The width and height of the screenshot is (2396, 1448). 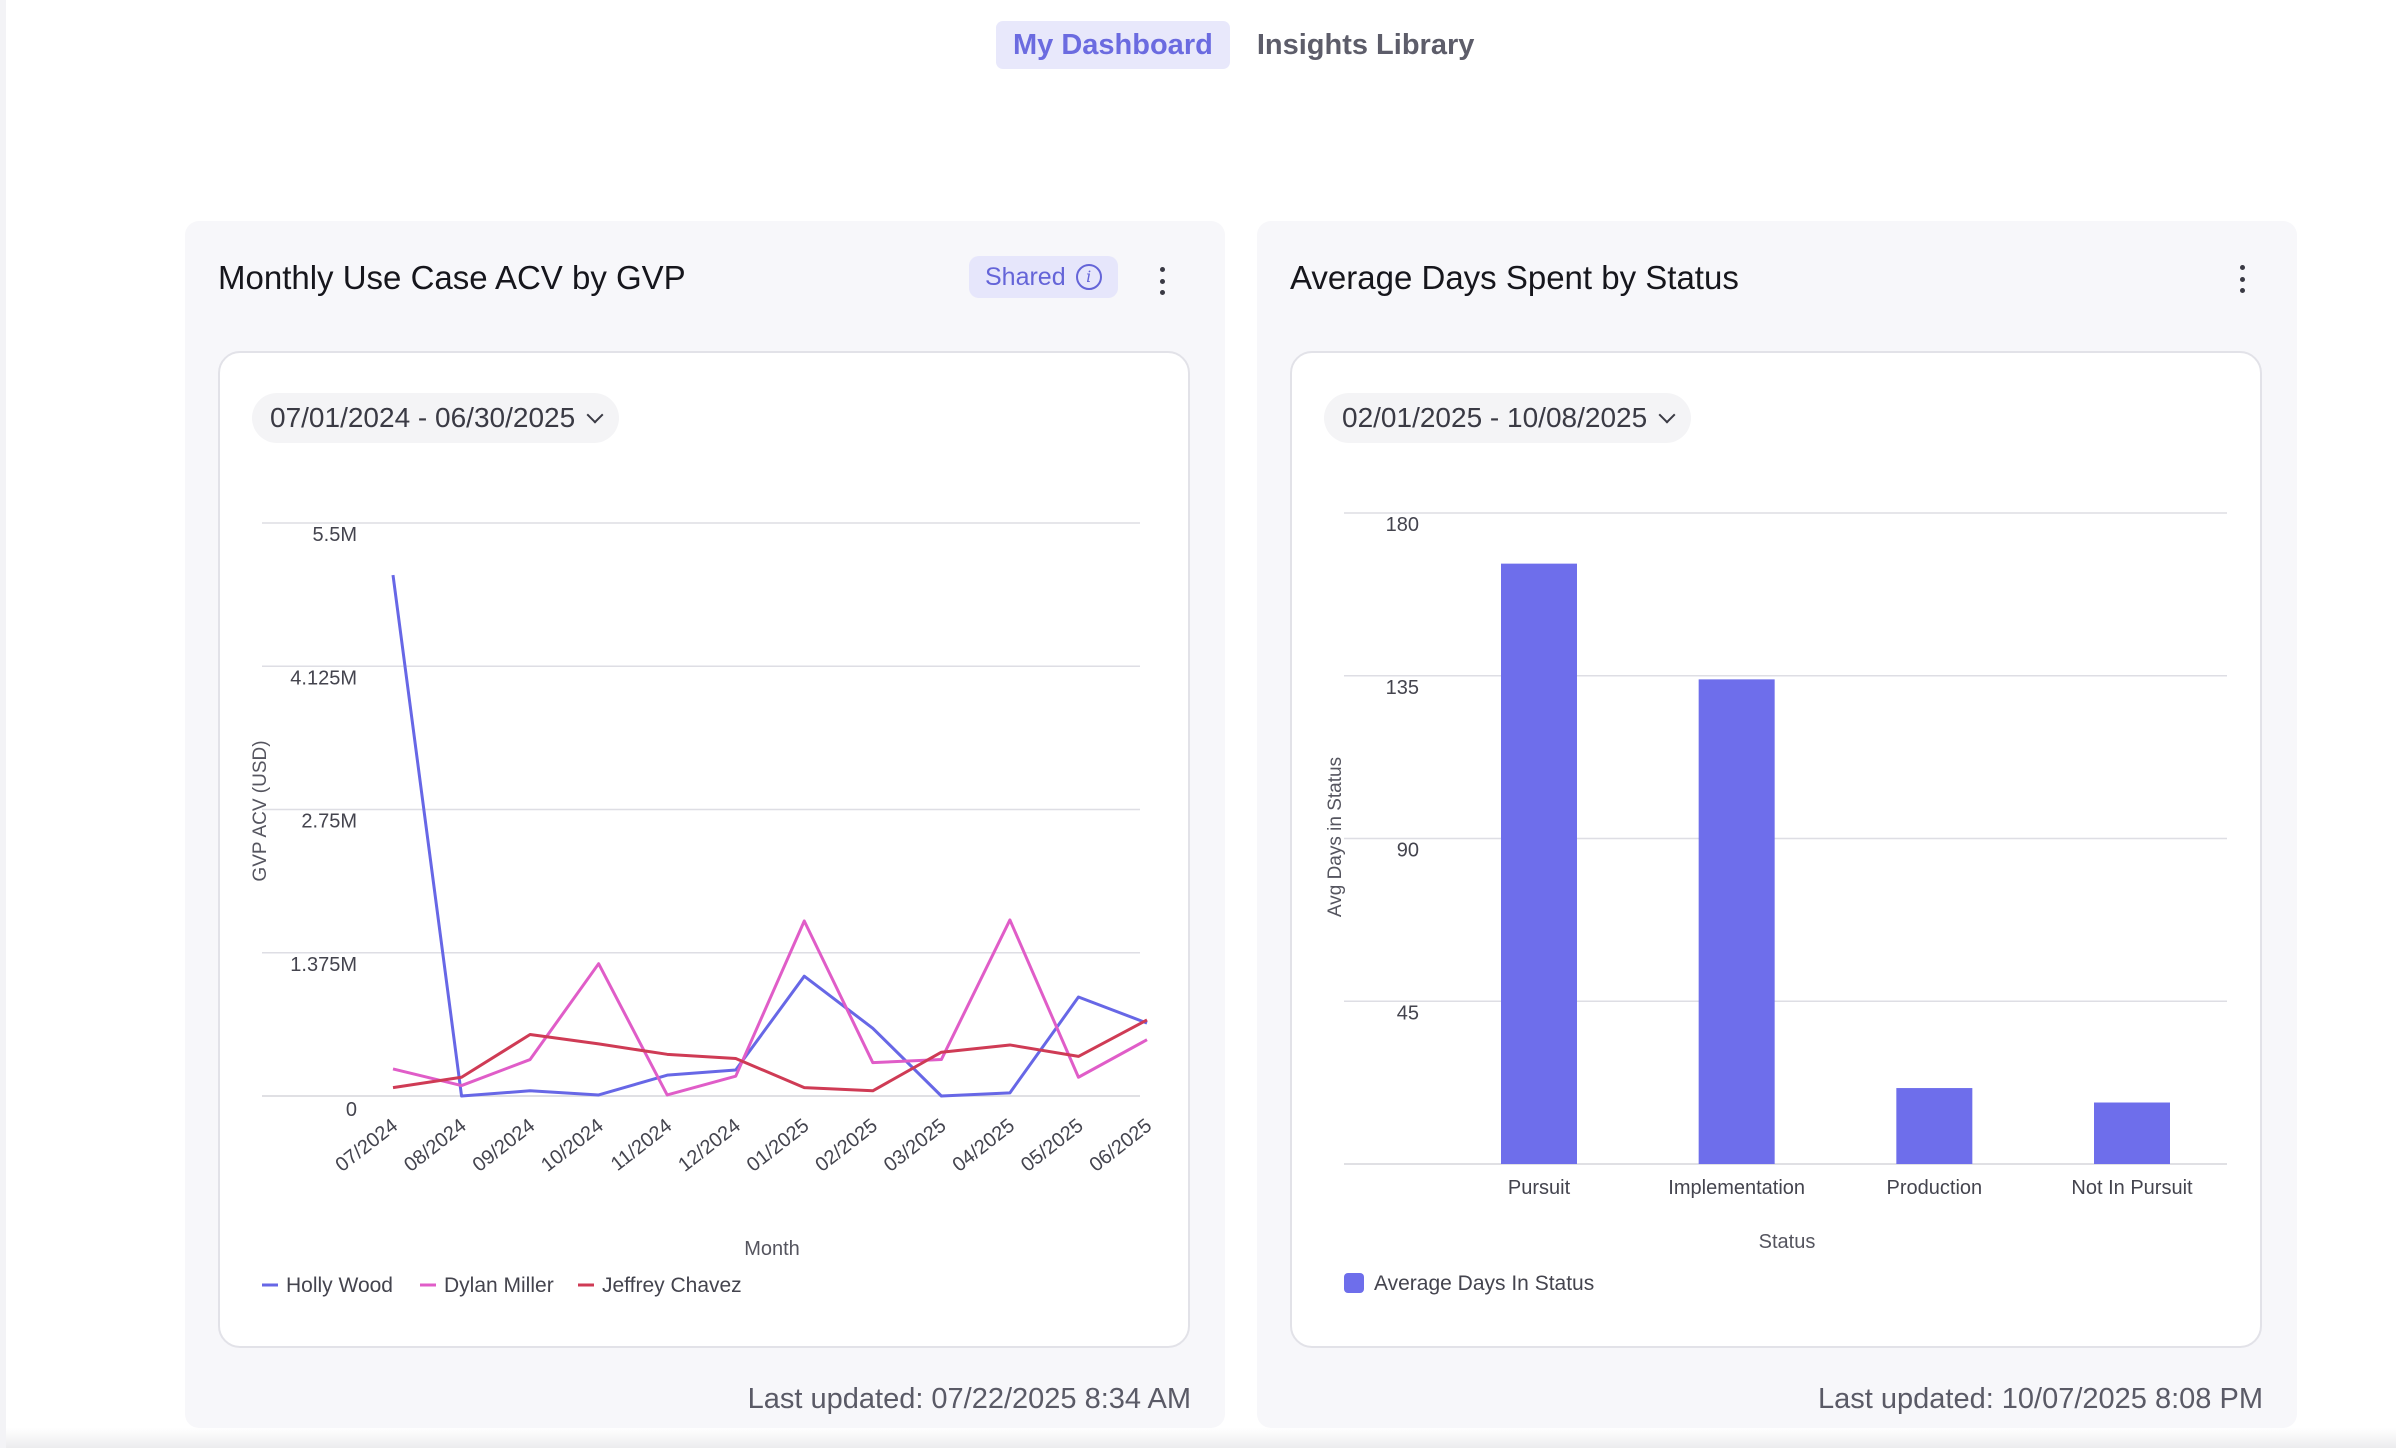 I want to click on top-tabs: My Dashboard Insights Library, so click(x=1243, y=45).